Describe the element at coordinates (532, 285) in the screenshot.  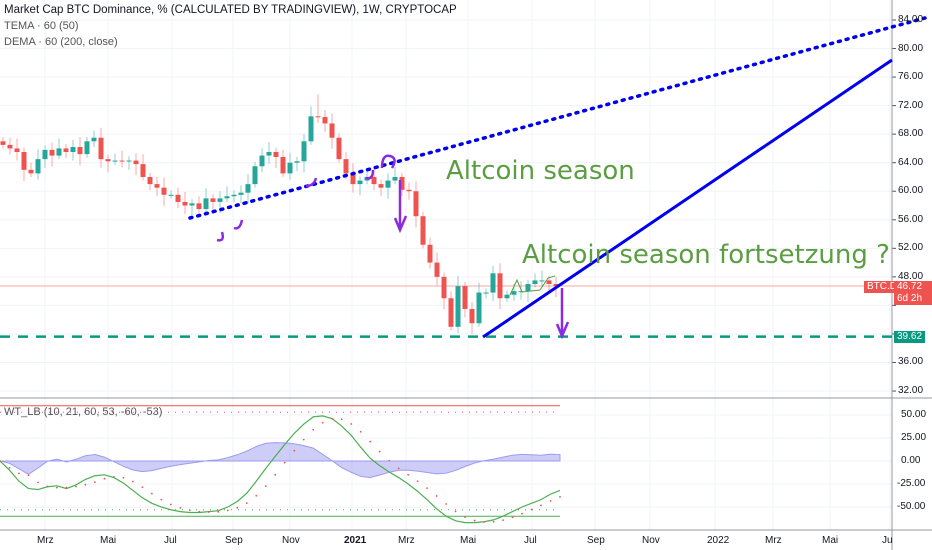
I see `pattern-line` at that location.